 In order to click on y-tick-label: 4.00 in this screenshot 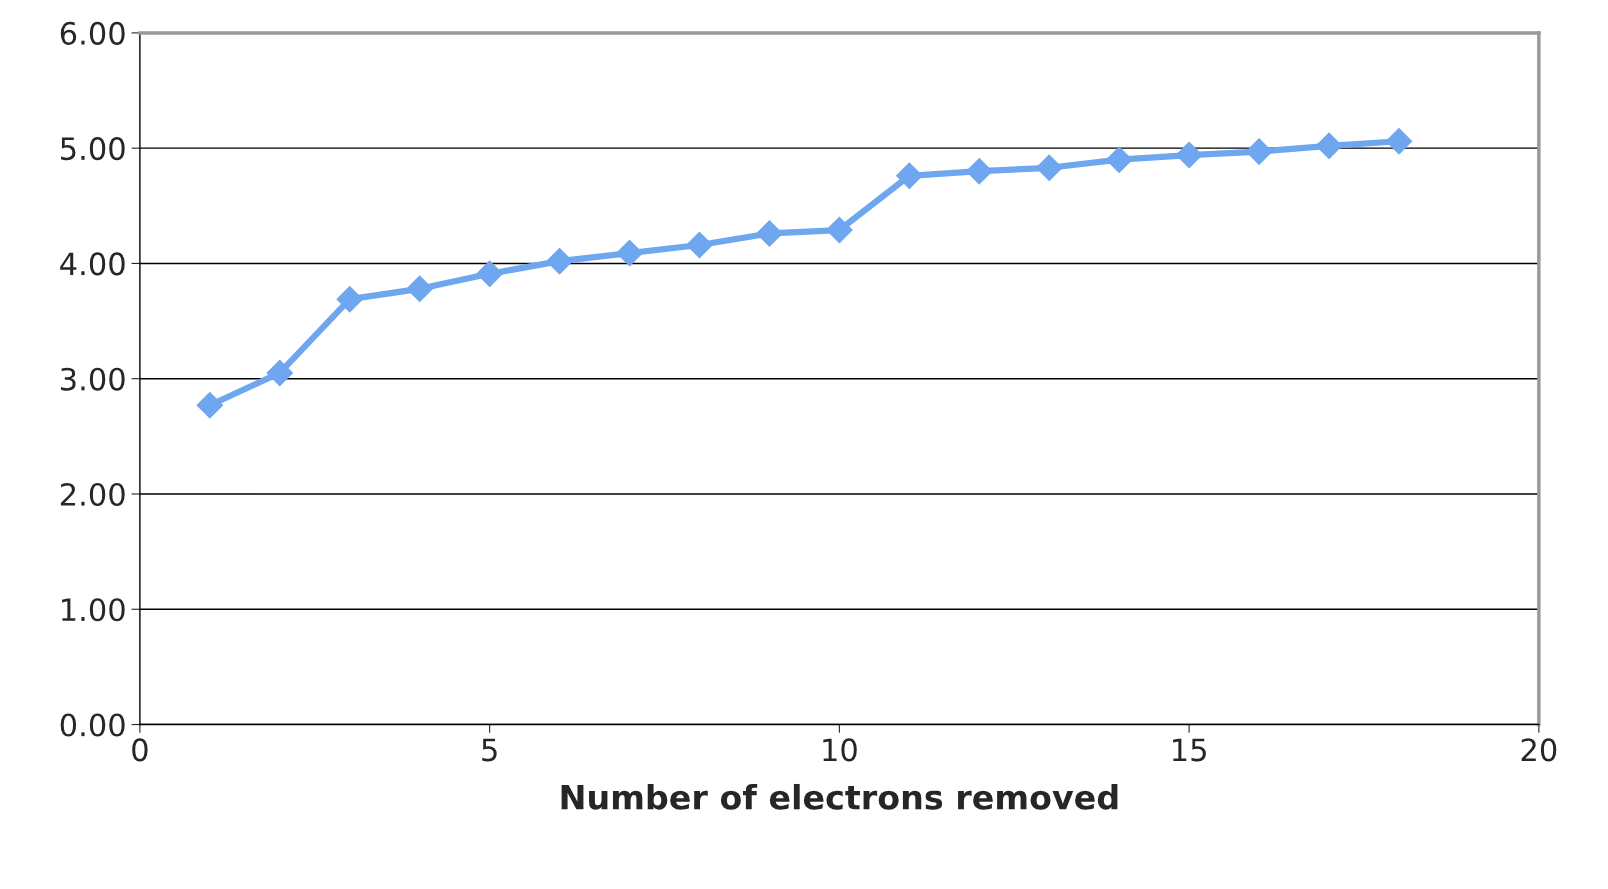, I will do `click(92, 264)`.